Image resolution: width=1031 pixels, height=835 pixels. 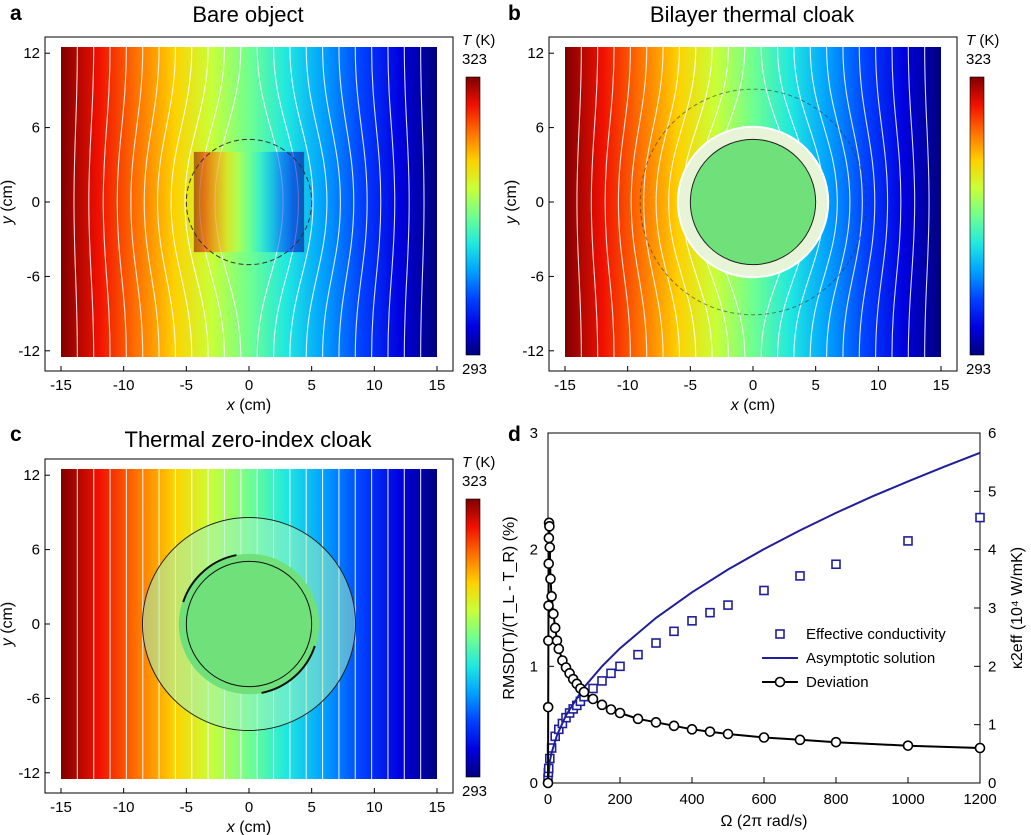 I want to click on panel-letter-a: a, so click(x=16, y=13).